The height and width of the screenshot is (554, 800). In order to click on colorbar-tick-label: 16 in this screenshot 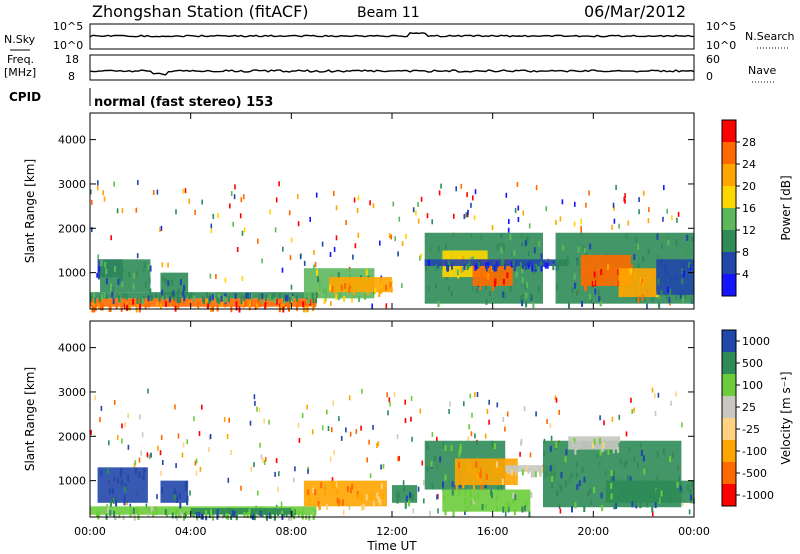, I will do `click(749, 208)`.